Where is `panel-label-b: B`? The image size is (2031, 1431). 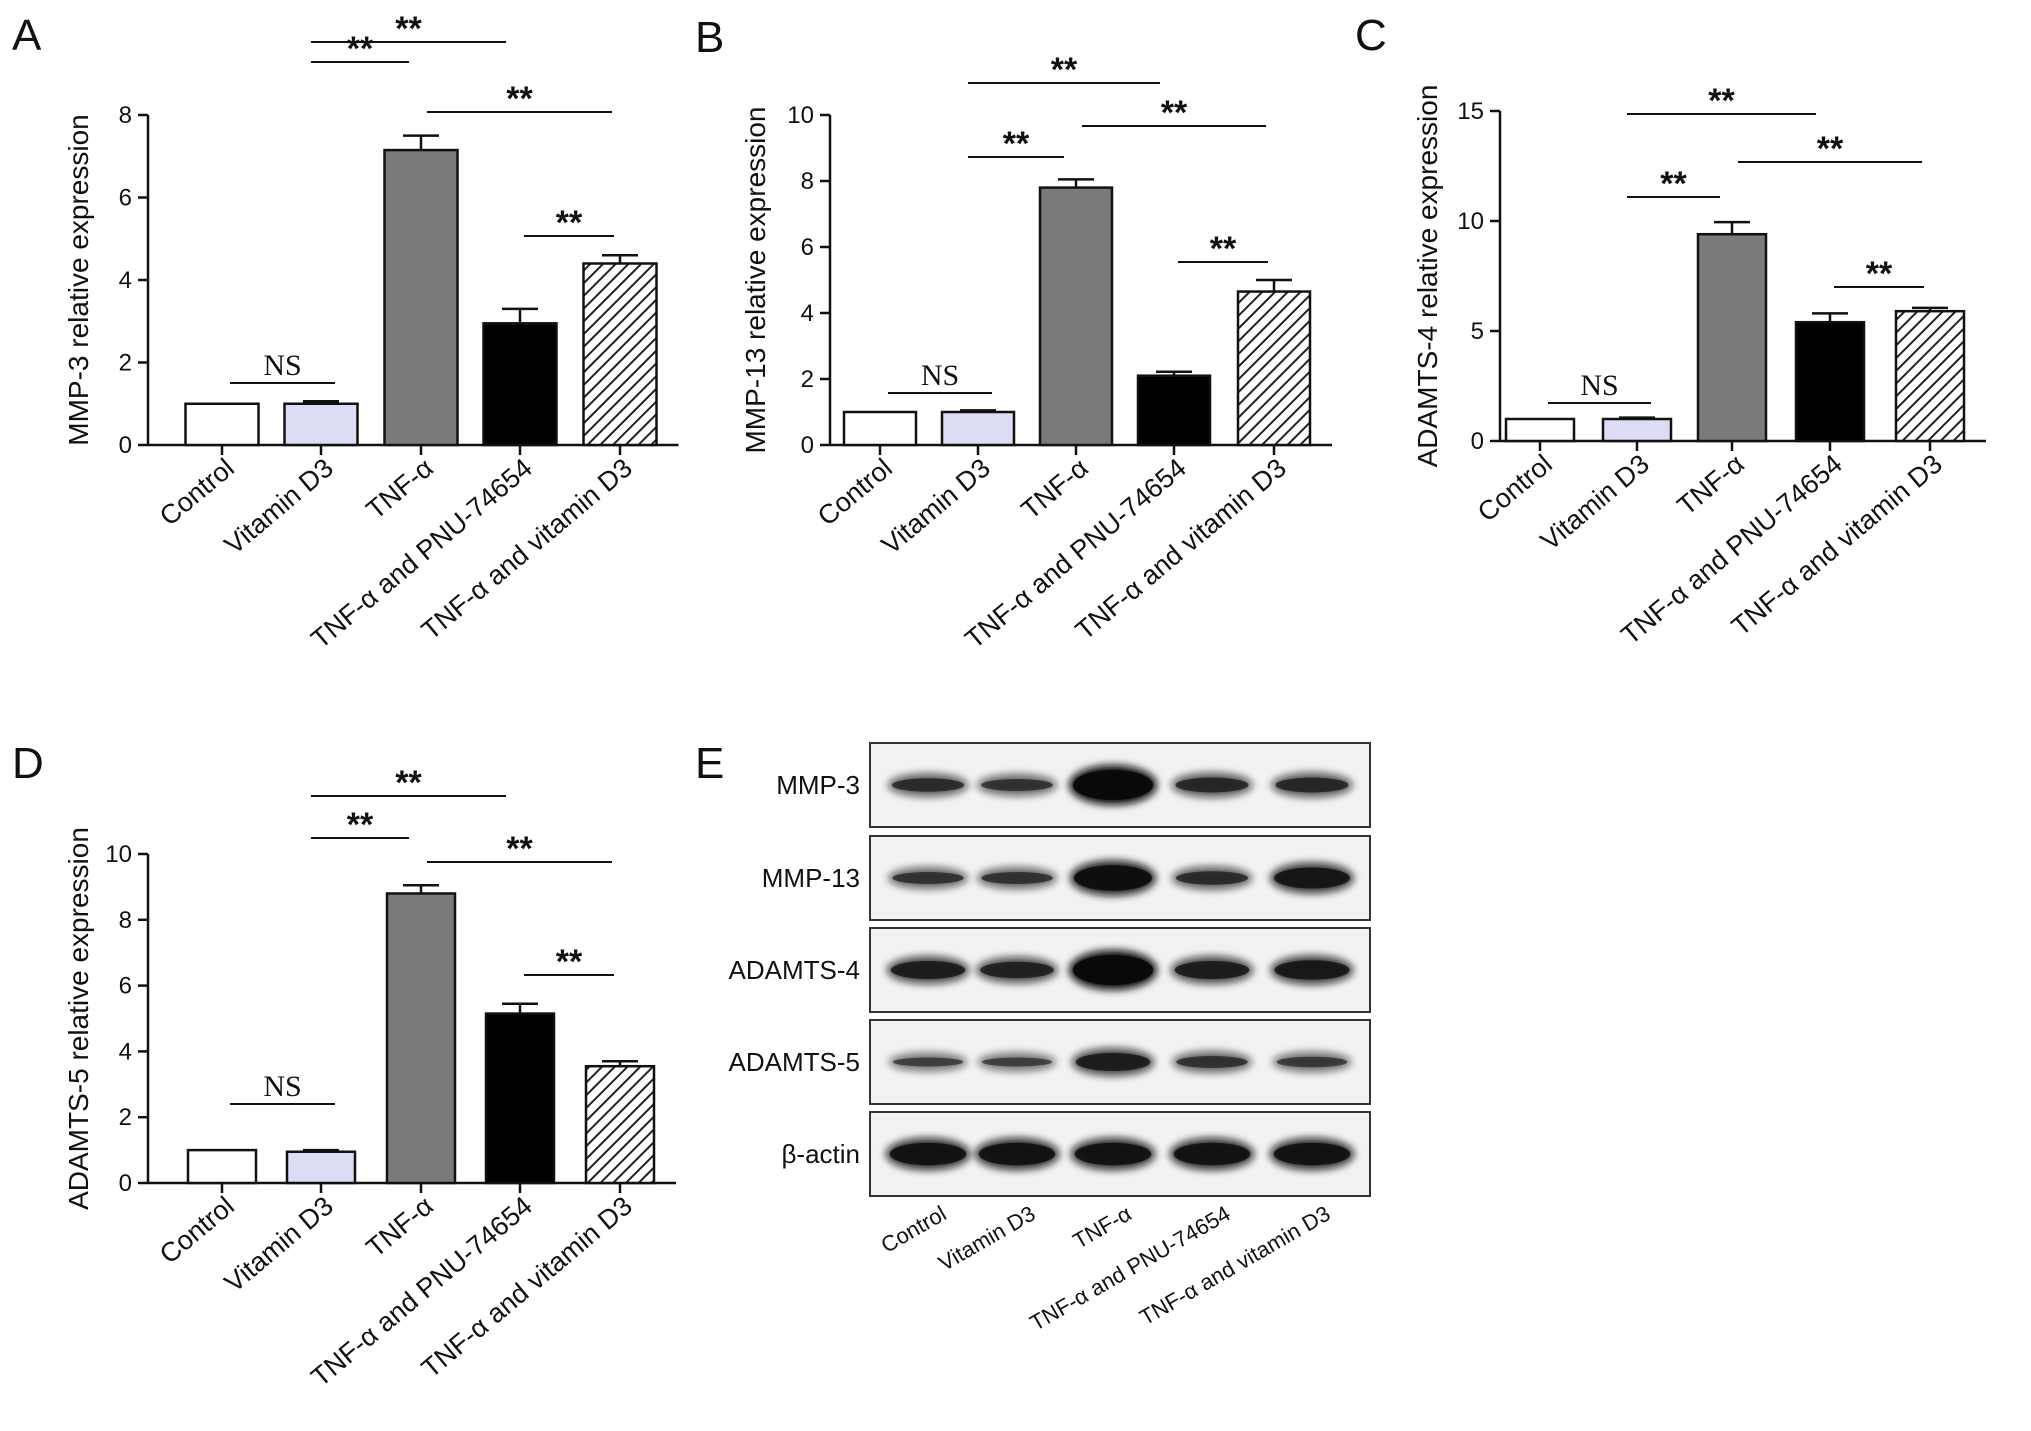 panel-label-b: B is located at coordinates (709, 37).